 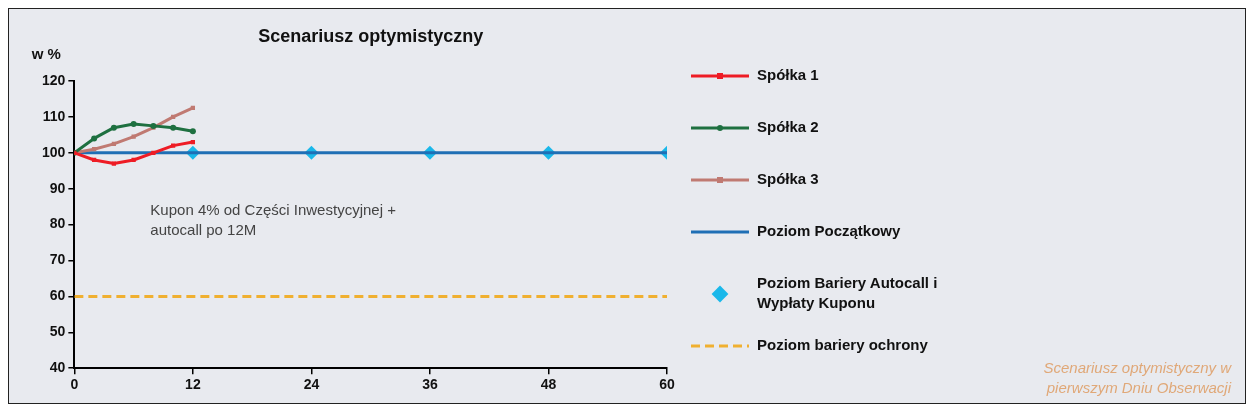 What do you see at coordinates (548, 384) in the screenshot?
I see `x-tick-label: 48` at bounding box center [548, 384].